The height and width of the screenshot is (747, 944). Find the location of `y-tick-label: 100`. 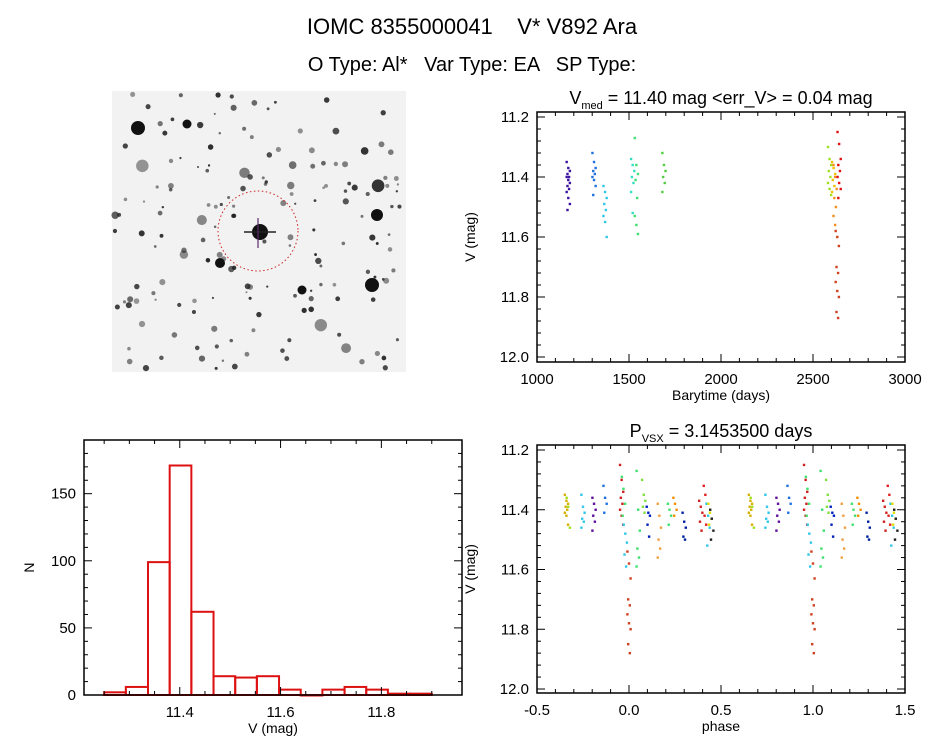

y-tick-label: 100 is located at coordinates (63, 561).